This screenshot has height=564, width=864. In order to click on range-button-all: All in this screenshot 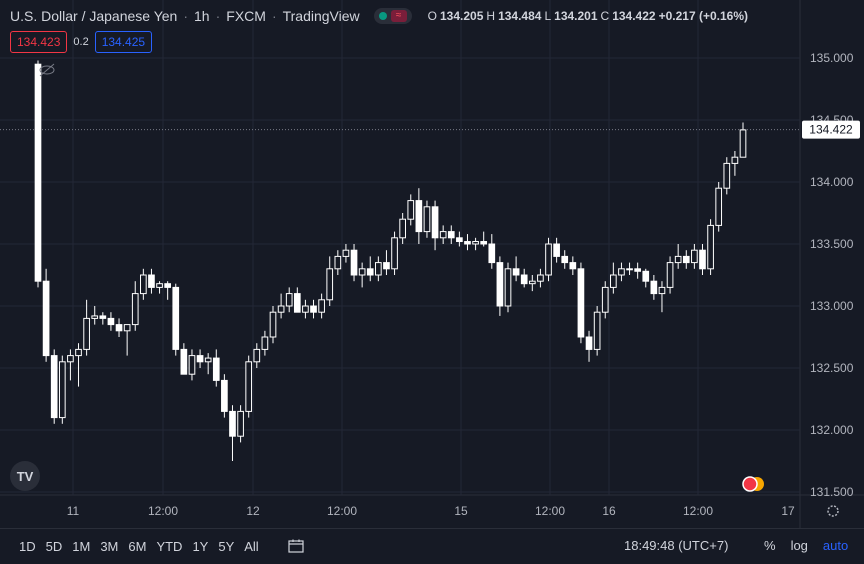, I will do `click(251, 546)`.